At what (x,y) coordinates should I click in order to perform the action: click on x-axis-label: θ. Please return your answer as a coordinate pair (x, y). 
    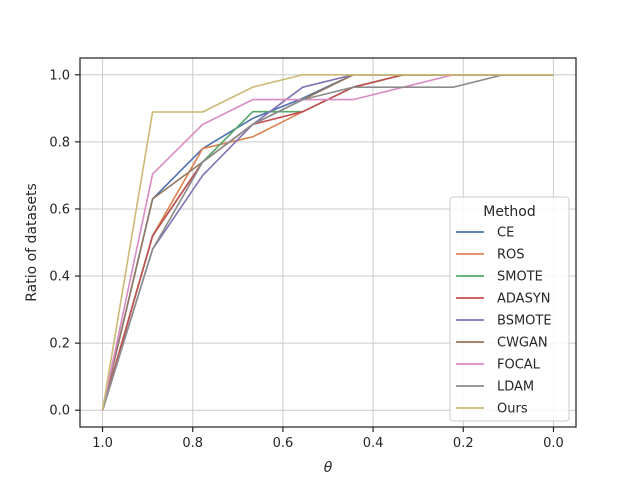
    Looking at the image, I should click on (328, 468).